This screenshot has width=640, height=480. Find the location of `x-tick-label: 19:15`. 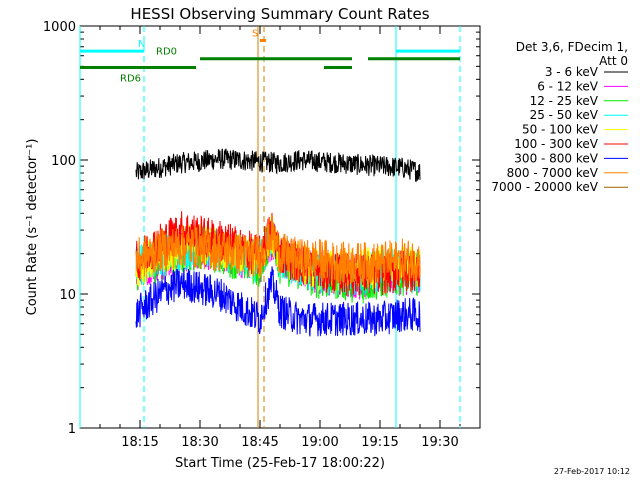

x-tick-label: 19:15 is located at coordinates (379, 442).